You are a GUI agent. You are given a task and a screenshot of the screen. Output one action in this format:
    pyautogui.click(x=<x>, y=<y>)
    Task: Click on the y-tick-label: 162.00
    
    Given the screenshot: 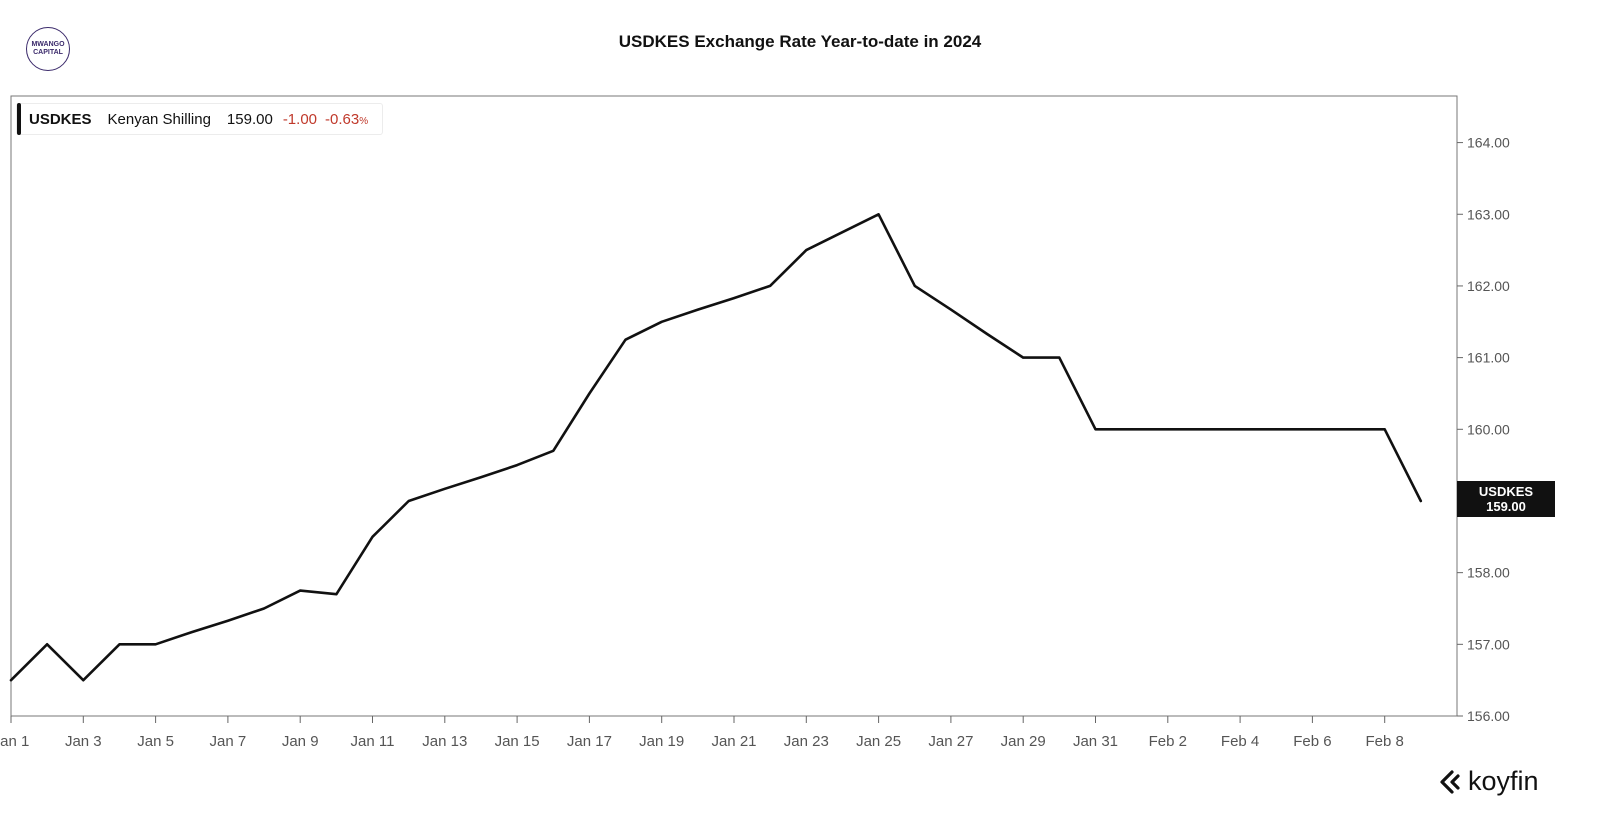 What is the action you would take?
    pyautogui.click(x=1488, y=286)
    